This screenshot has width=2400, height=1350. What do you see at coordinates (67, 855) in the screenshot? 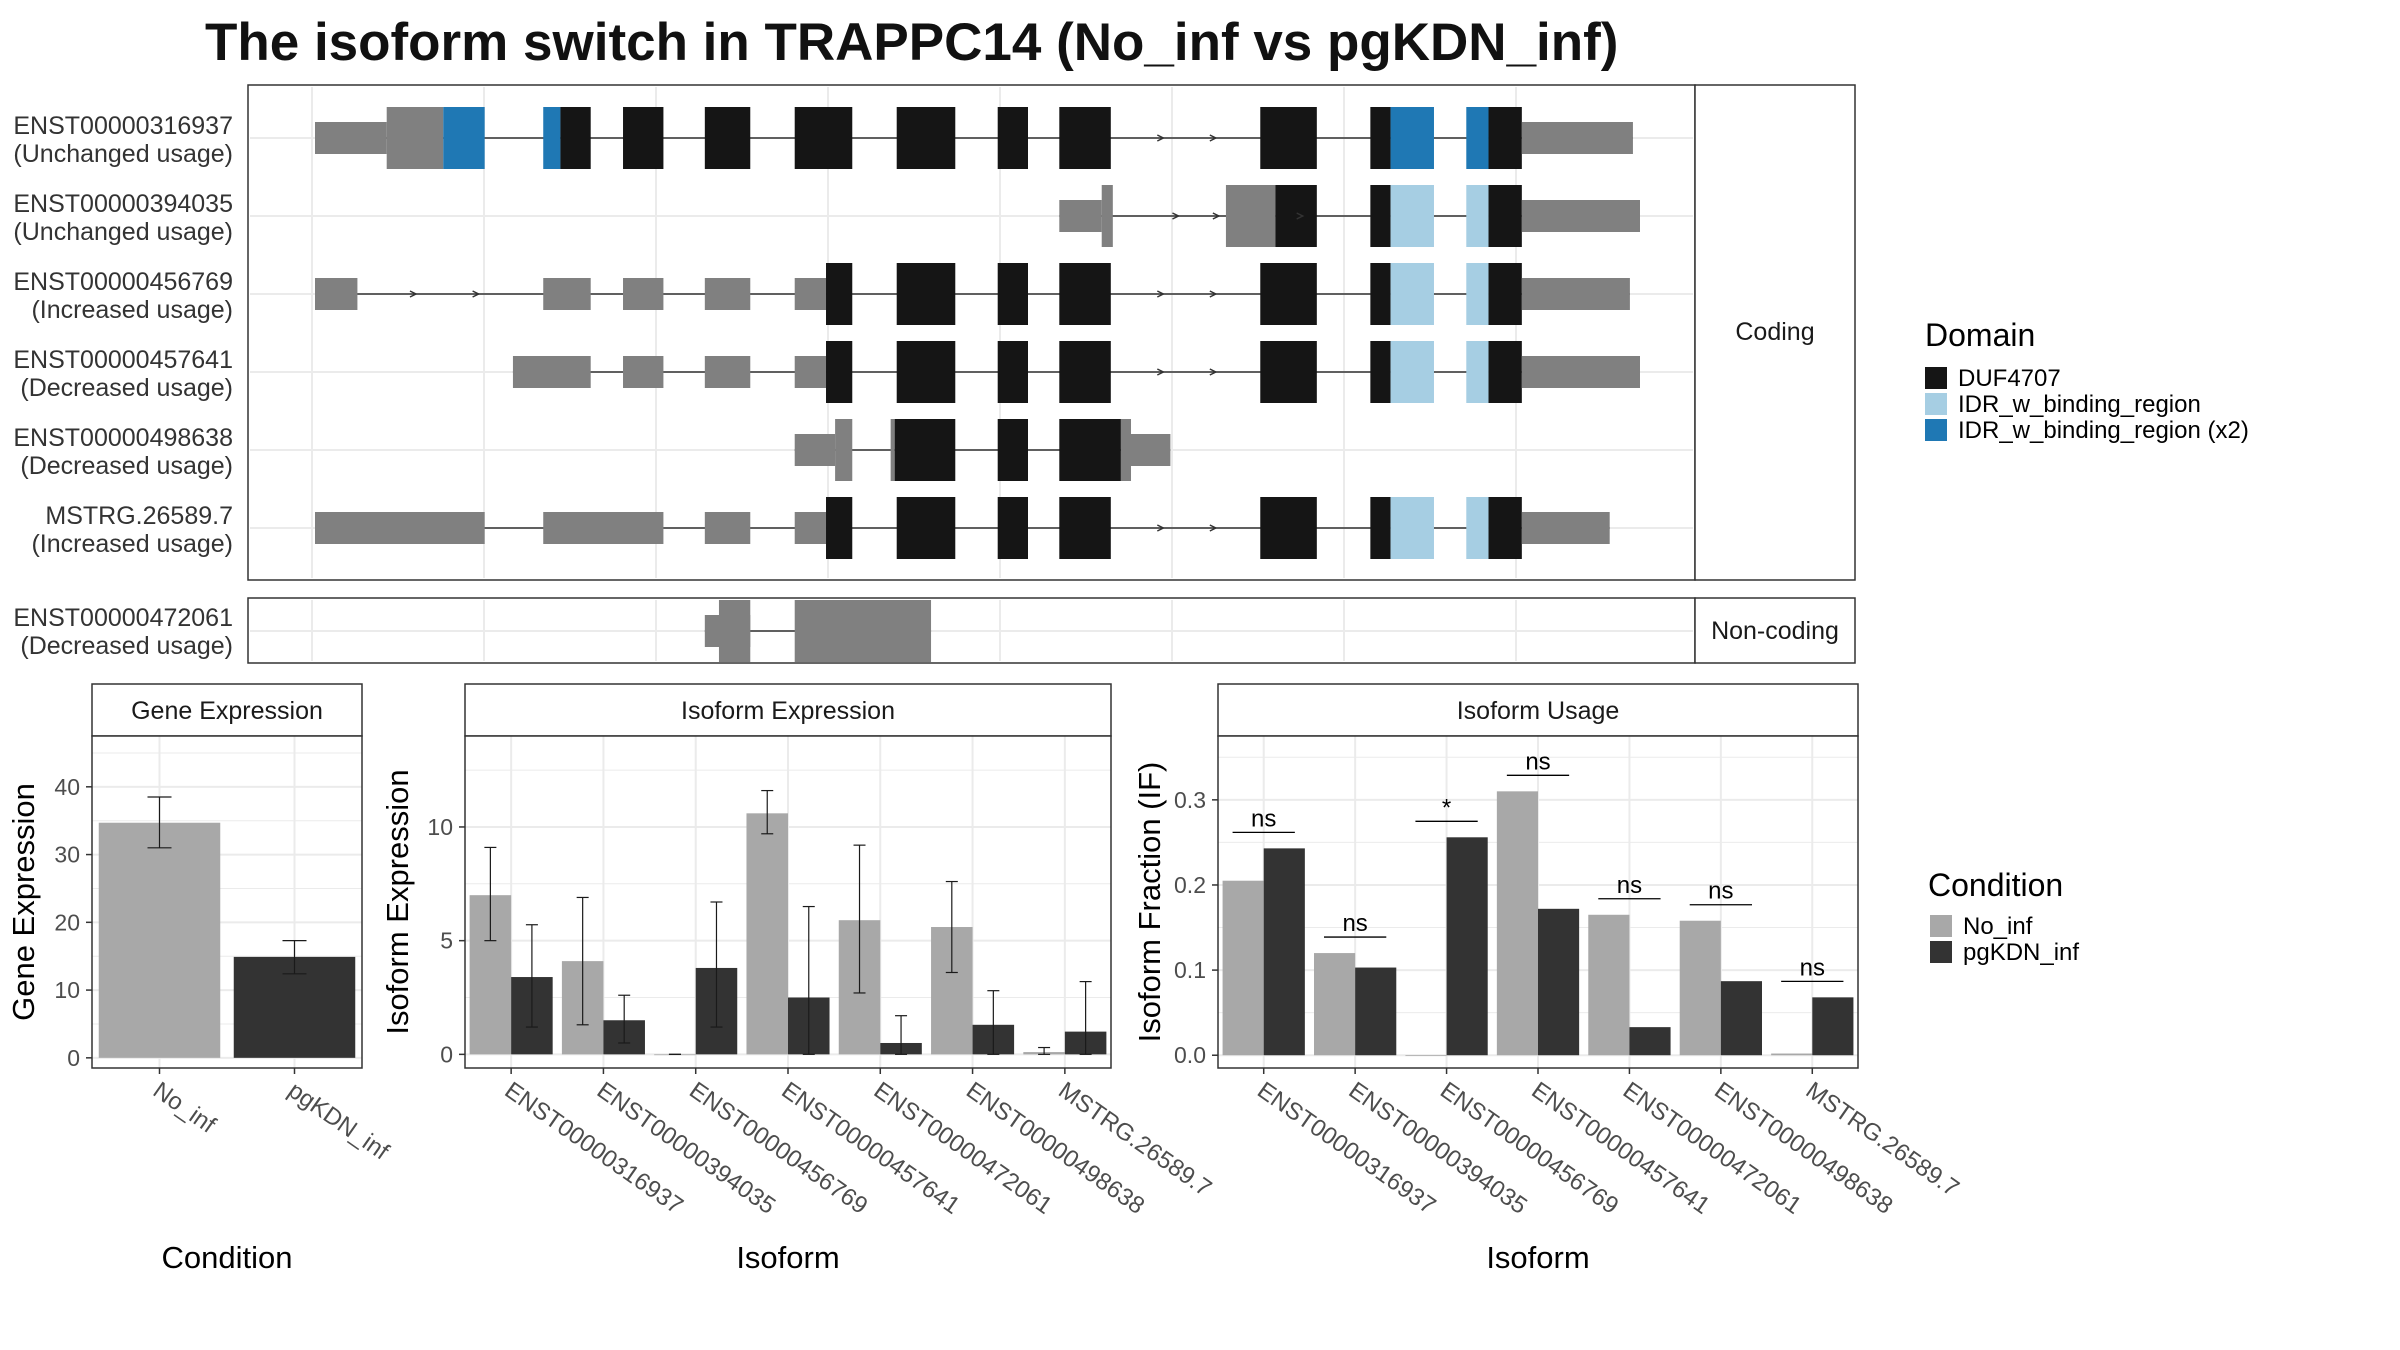
I see `y-tick-label-3: 30` at bounding box center [67, 855].